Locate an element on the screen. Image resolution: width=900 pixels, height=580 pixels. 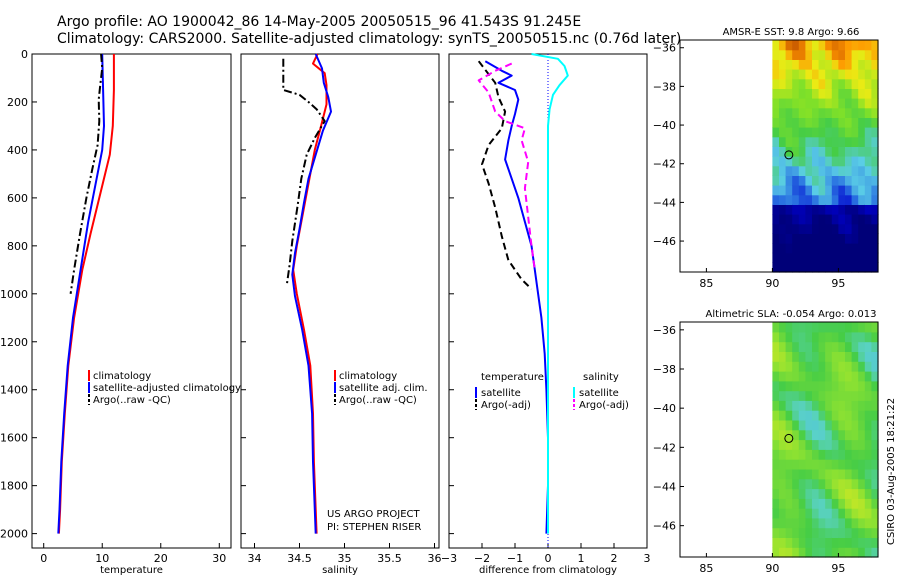
map-1-heatmap is located at coordinates (825, 156).